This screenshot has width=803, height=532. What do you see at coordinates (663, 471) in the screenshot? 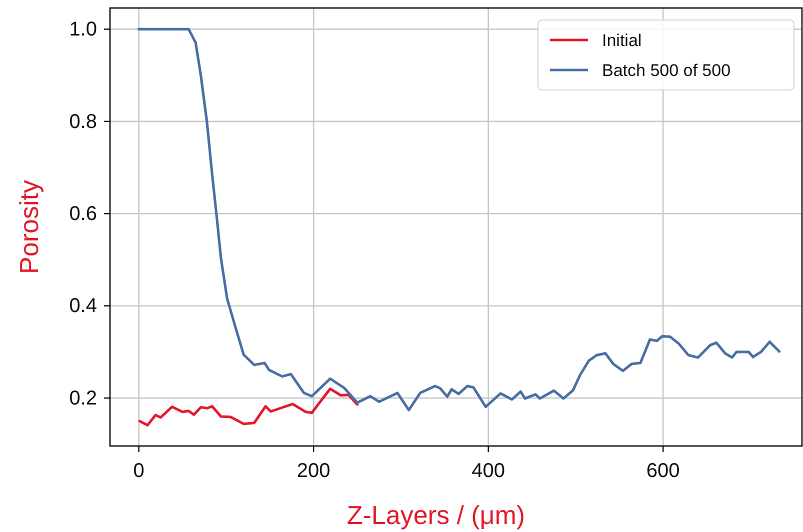
I see `x-tick-label: 600` at bounding box center [663, 471].